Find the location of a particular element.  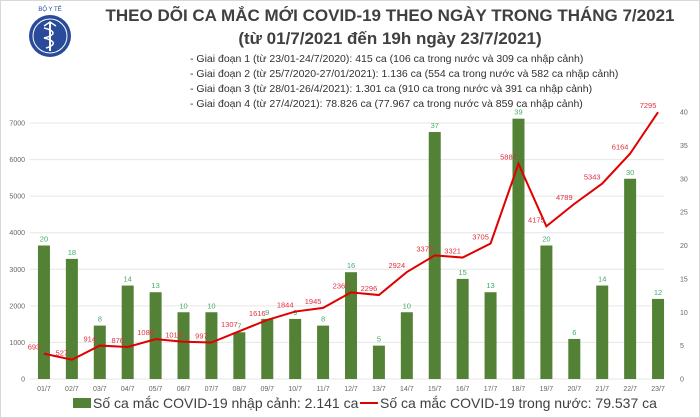

svg-text: BỘ Y TẾ is located at coordinates (49, 9).